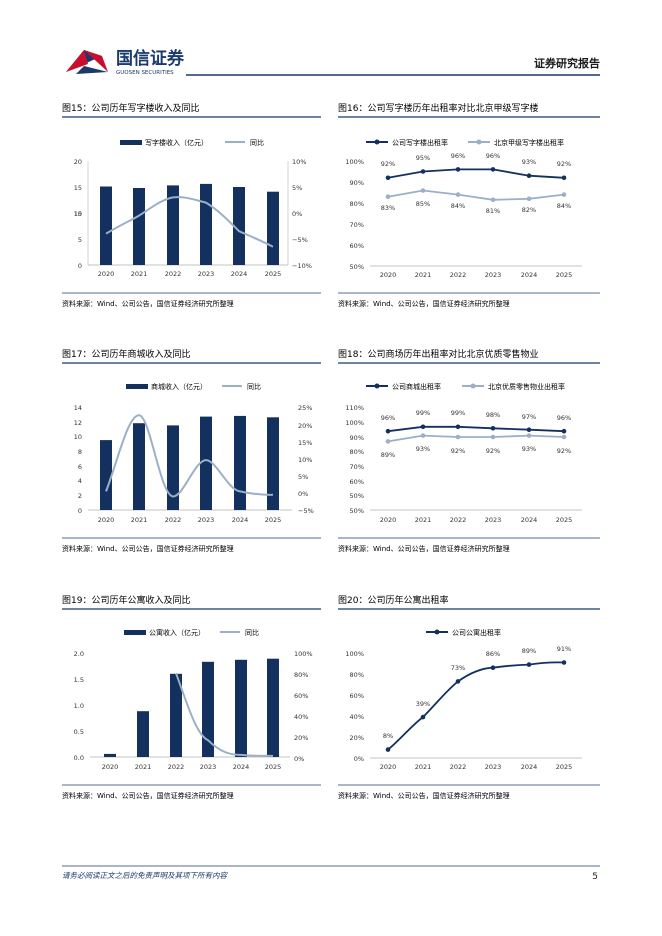  What do you see at coordinates (78, 423) in the screenshot?
I see `svg-text: 12` at bounding box center [78, 423].